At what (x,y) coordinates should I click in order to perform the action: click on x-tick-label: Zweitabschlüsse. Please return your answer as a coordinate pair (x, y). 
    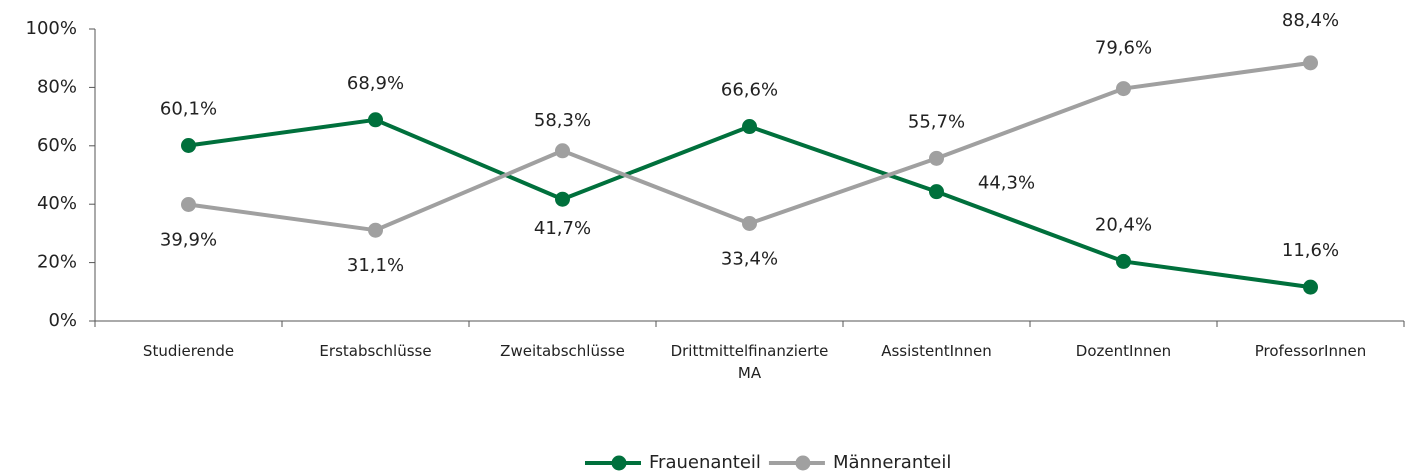
    Looking at the image, I should click on (562, 351).